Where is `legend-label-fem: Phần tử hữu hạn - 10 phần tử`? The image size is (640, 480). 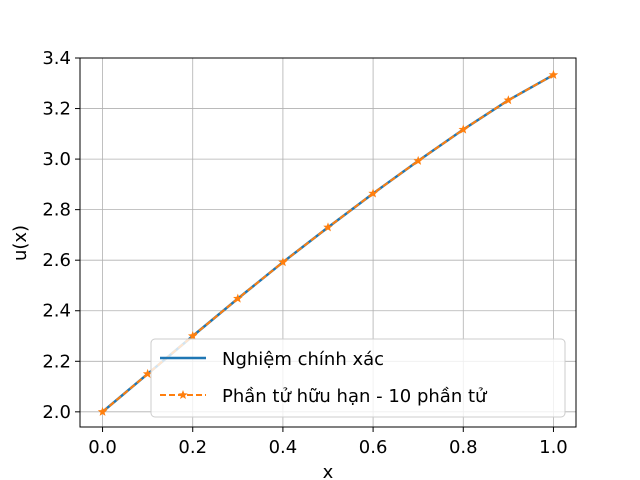
legend-label-fem: Phần tử hữu hạn - 10 phần tử is located at coordinates (355, 396).